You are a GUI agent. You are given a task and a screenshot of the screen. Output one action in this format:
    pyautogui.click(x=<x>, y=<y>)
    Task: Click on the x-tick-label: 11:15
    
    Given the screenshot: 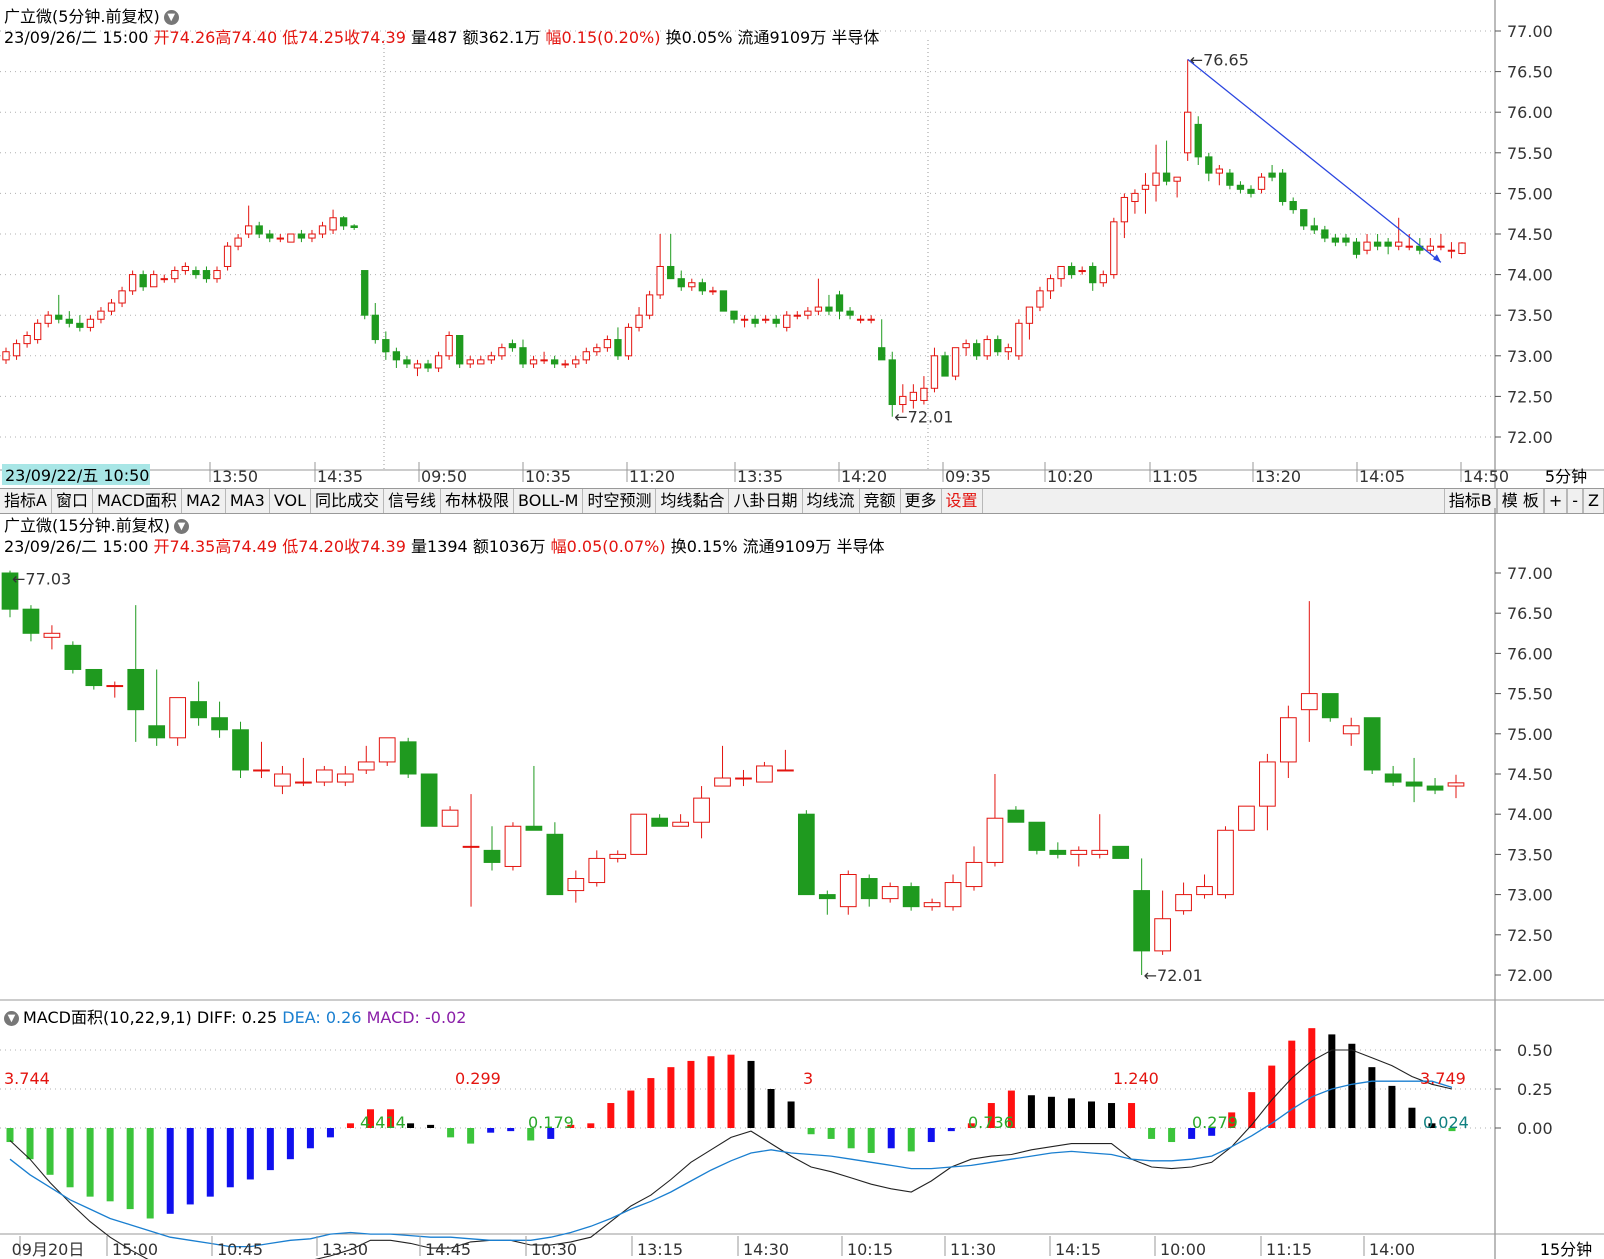 What is the action you would take?
    pyautogui.click(x=1289, y=1249)
    